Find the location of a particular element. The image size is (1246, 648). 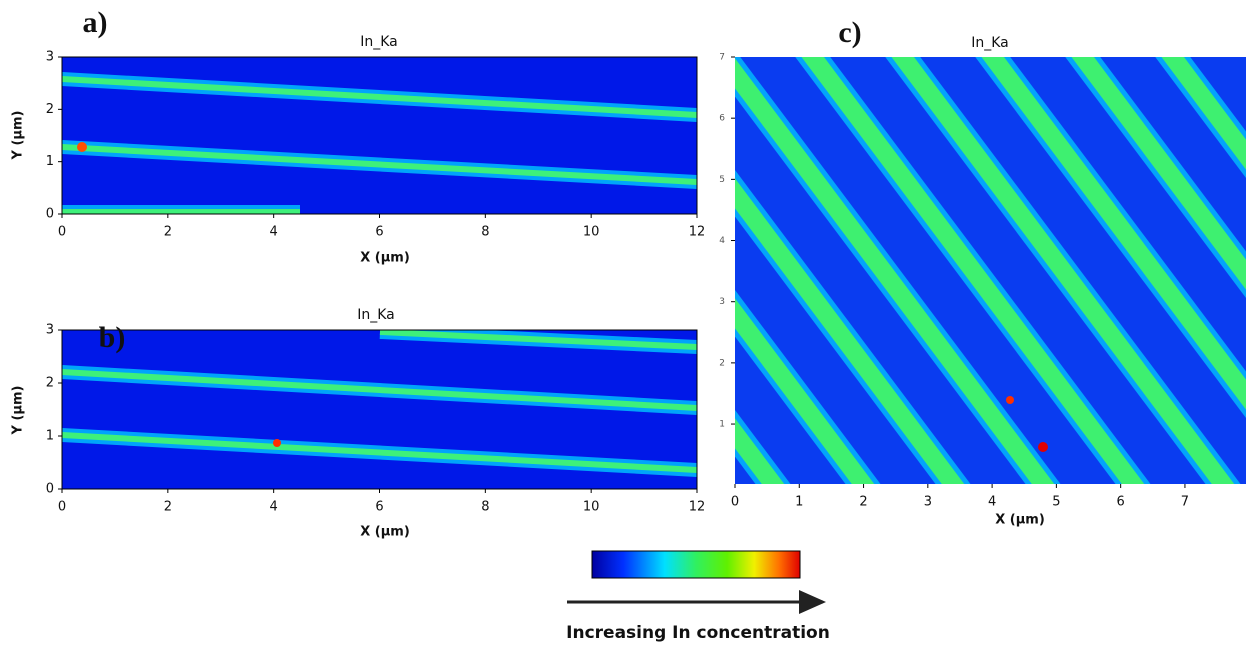

y-tick-label: 7 is located at coordinates (722, 58).